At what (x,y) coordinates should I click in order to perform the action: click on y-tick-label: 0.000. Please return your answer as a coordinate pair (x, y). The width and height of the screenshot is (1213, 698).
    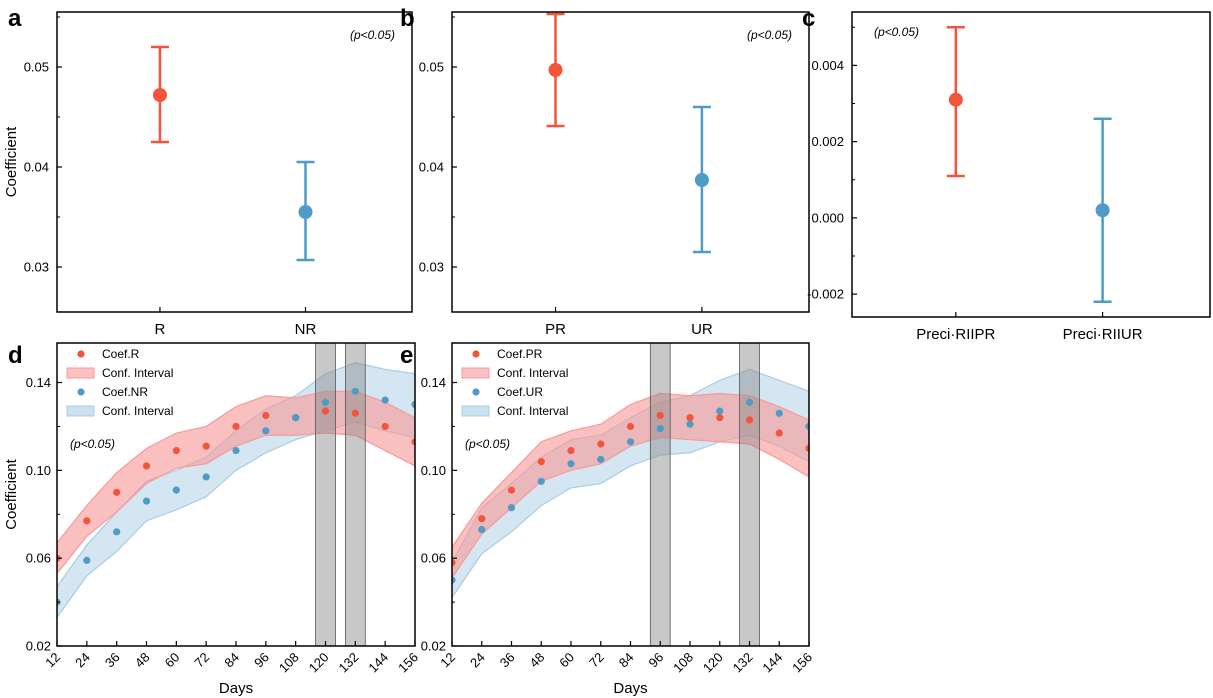
    Looking at the image, I should click on (827, 217).